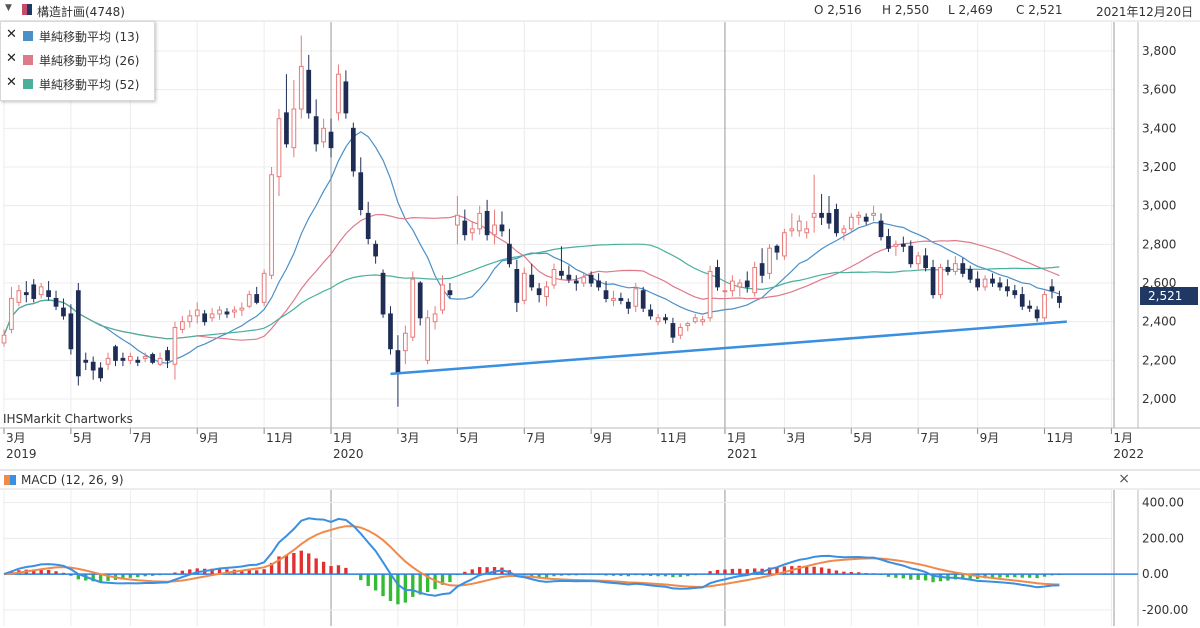 Image resolution: width=1200 pixels, height=628 pixels. What do you see at coordinates (1165, 296) in the screenshot?
I see `last-price-value: 2,521` at bounding box center [1165, 296].